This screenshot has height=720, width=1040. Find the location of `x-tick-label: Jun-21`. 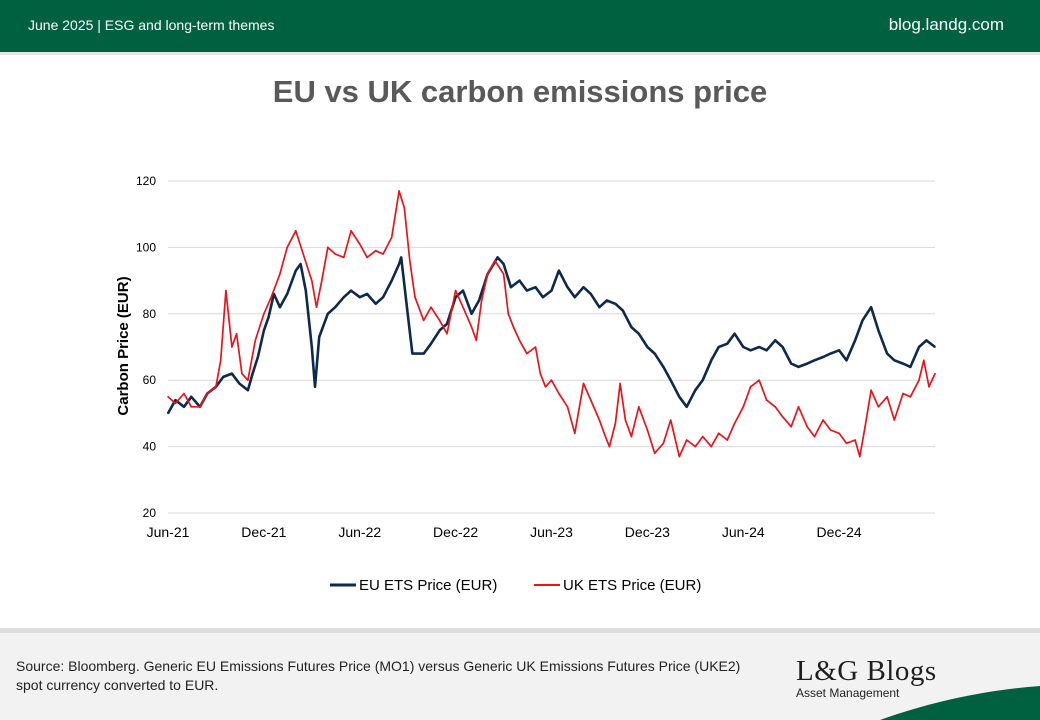

x-tick-label: Jun-21 is located at coordinates (168, 532).